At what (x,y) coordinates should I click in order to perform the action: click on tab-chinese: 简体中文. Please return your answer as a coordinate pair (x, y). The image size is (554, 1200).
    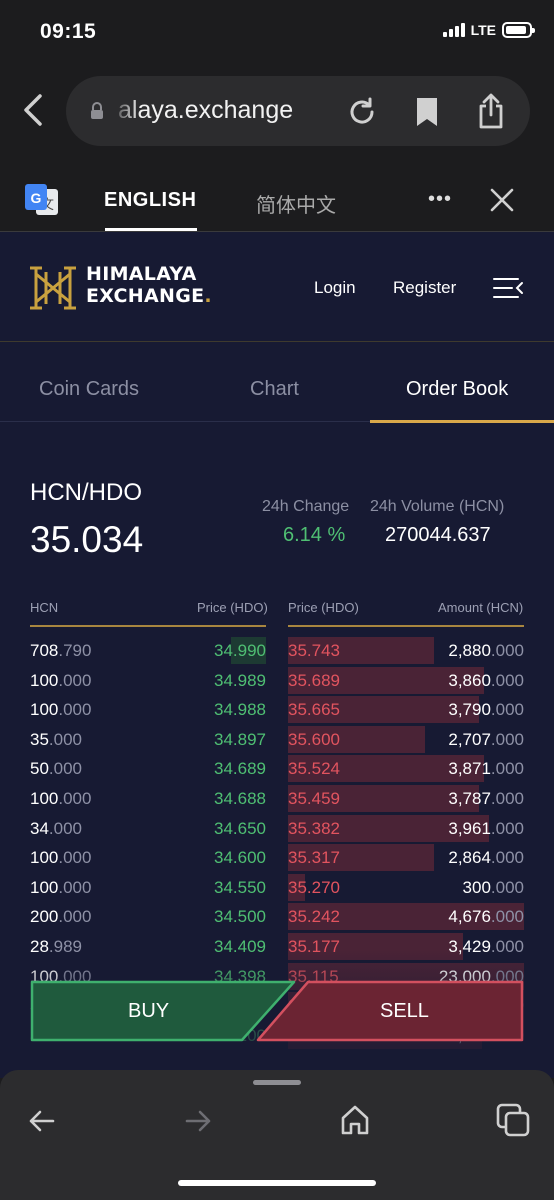
    Looking at the image, I should click on (296, 206).